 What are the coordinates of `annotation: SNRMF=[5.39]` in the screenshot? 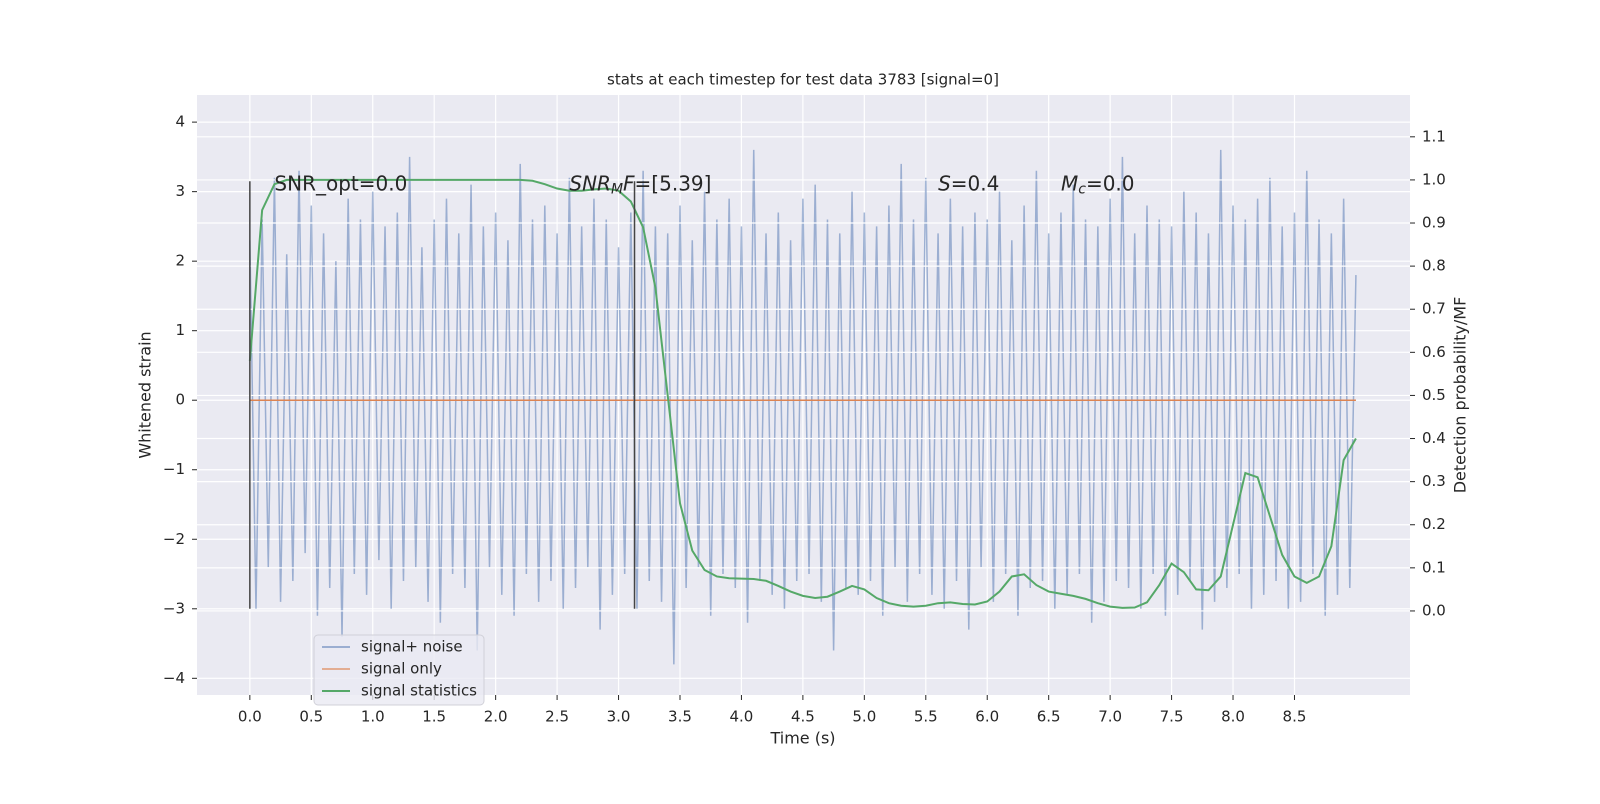 It's located at (640, 184).